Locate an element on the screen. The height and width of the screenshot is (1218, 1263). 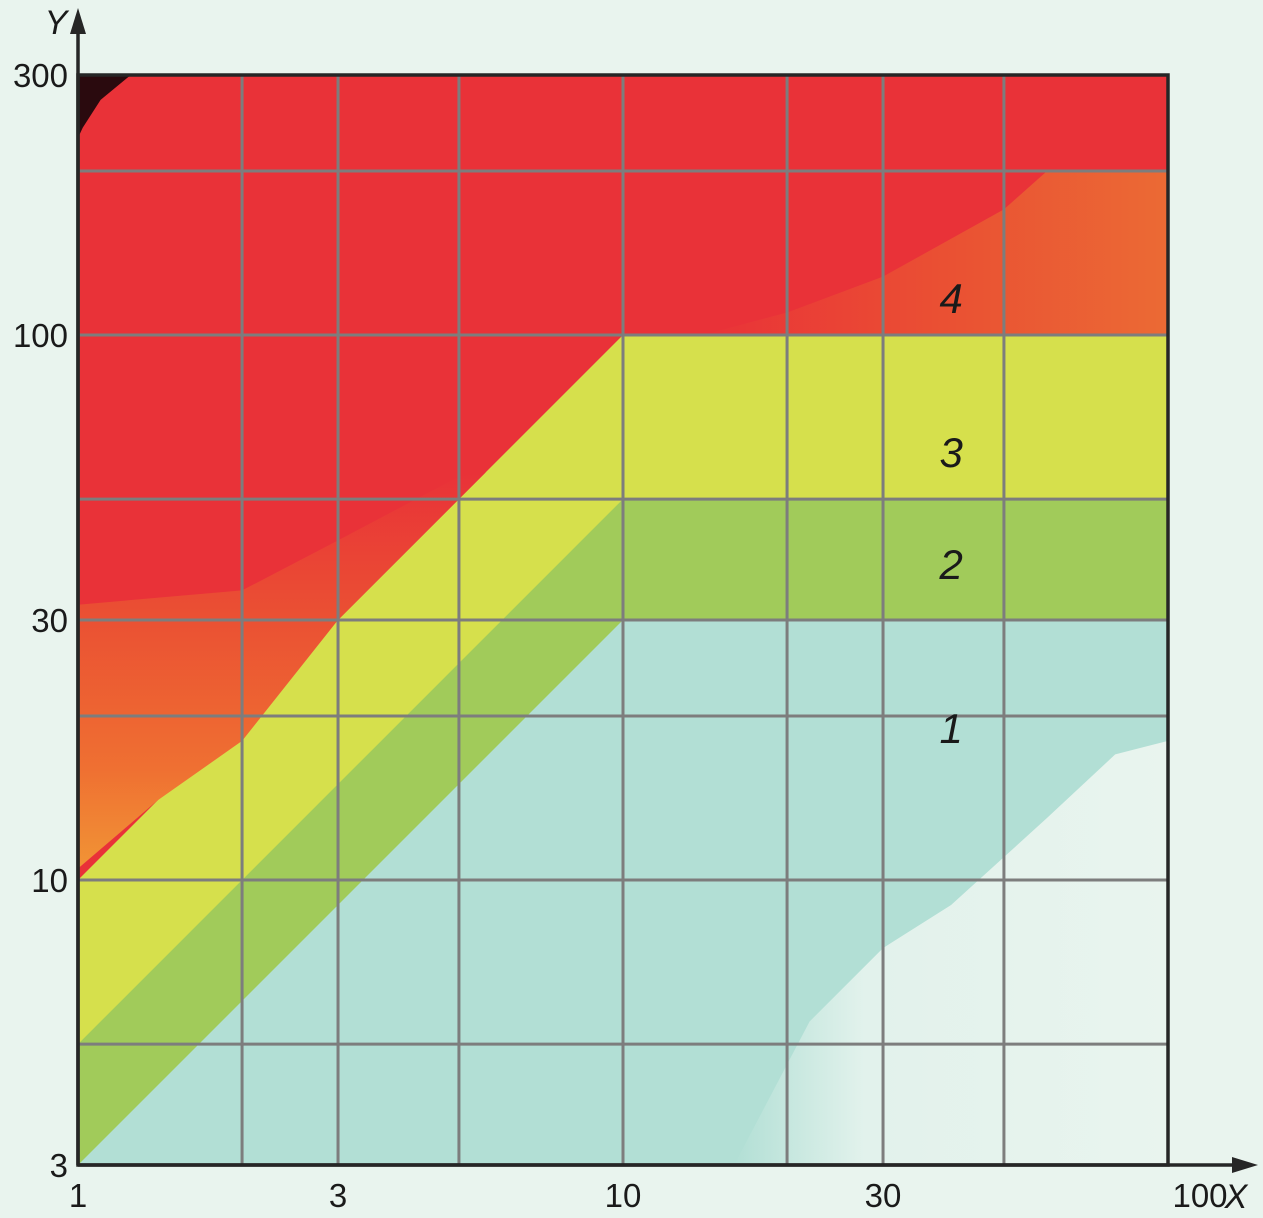
zone-4-dark-corner is located at coordinates (104, 106).